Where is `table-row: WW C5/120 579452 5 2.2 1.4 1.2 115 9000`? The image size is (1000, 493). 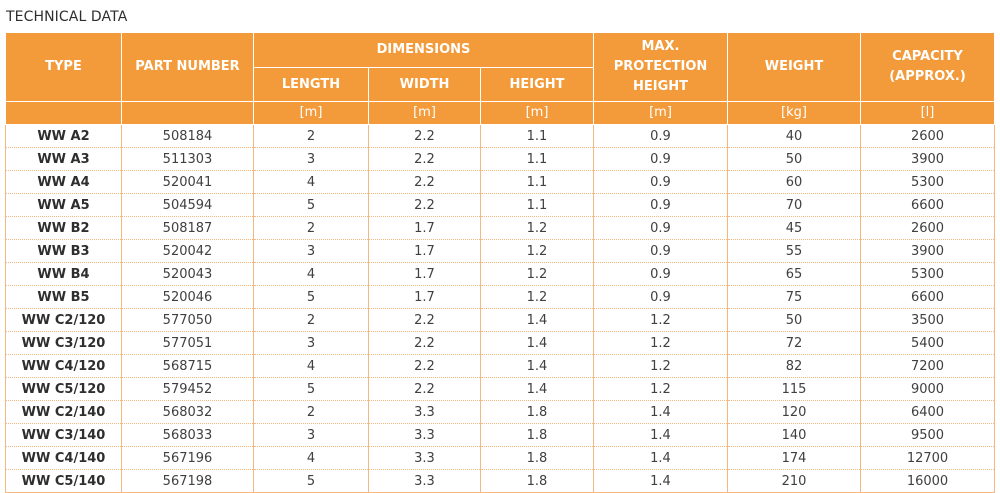
table-row: WW C5/120 579452 5 2.2 1.4 1.2 115 9000 is located at coordinates (500, 389).